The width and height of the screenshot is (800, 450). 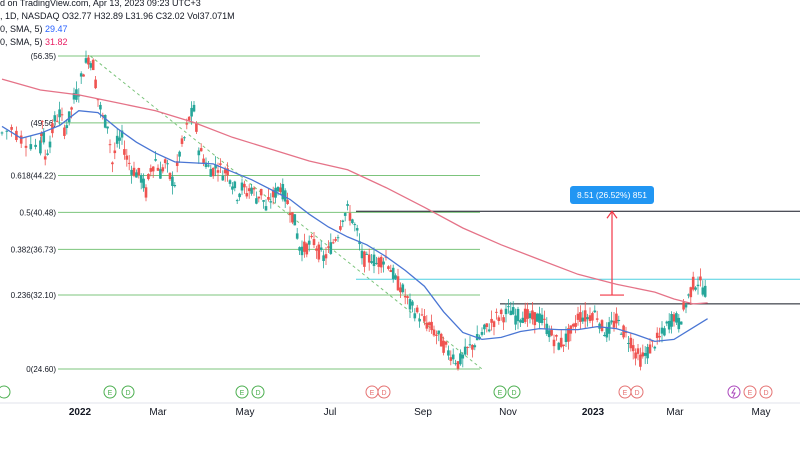 What do you see at coordinates (38, 212) in the screenshot?
I see `fib-label: 0.5(40.48)` at bounding box center [38, 212].